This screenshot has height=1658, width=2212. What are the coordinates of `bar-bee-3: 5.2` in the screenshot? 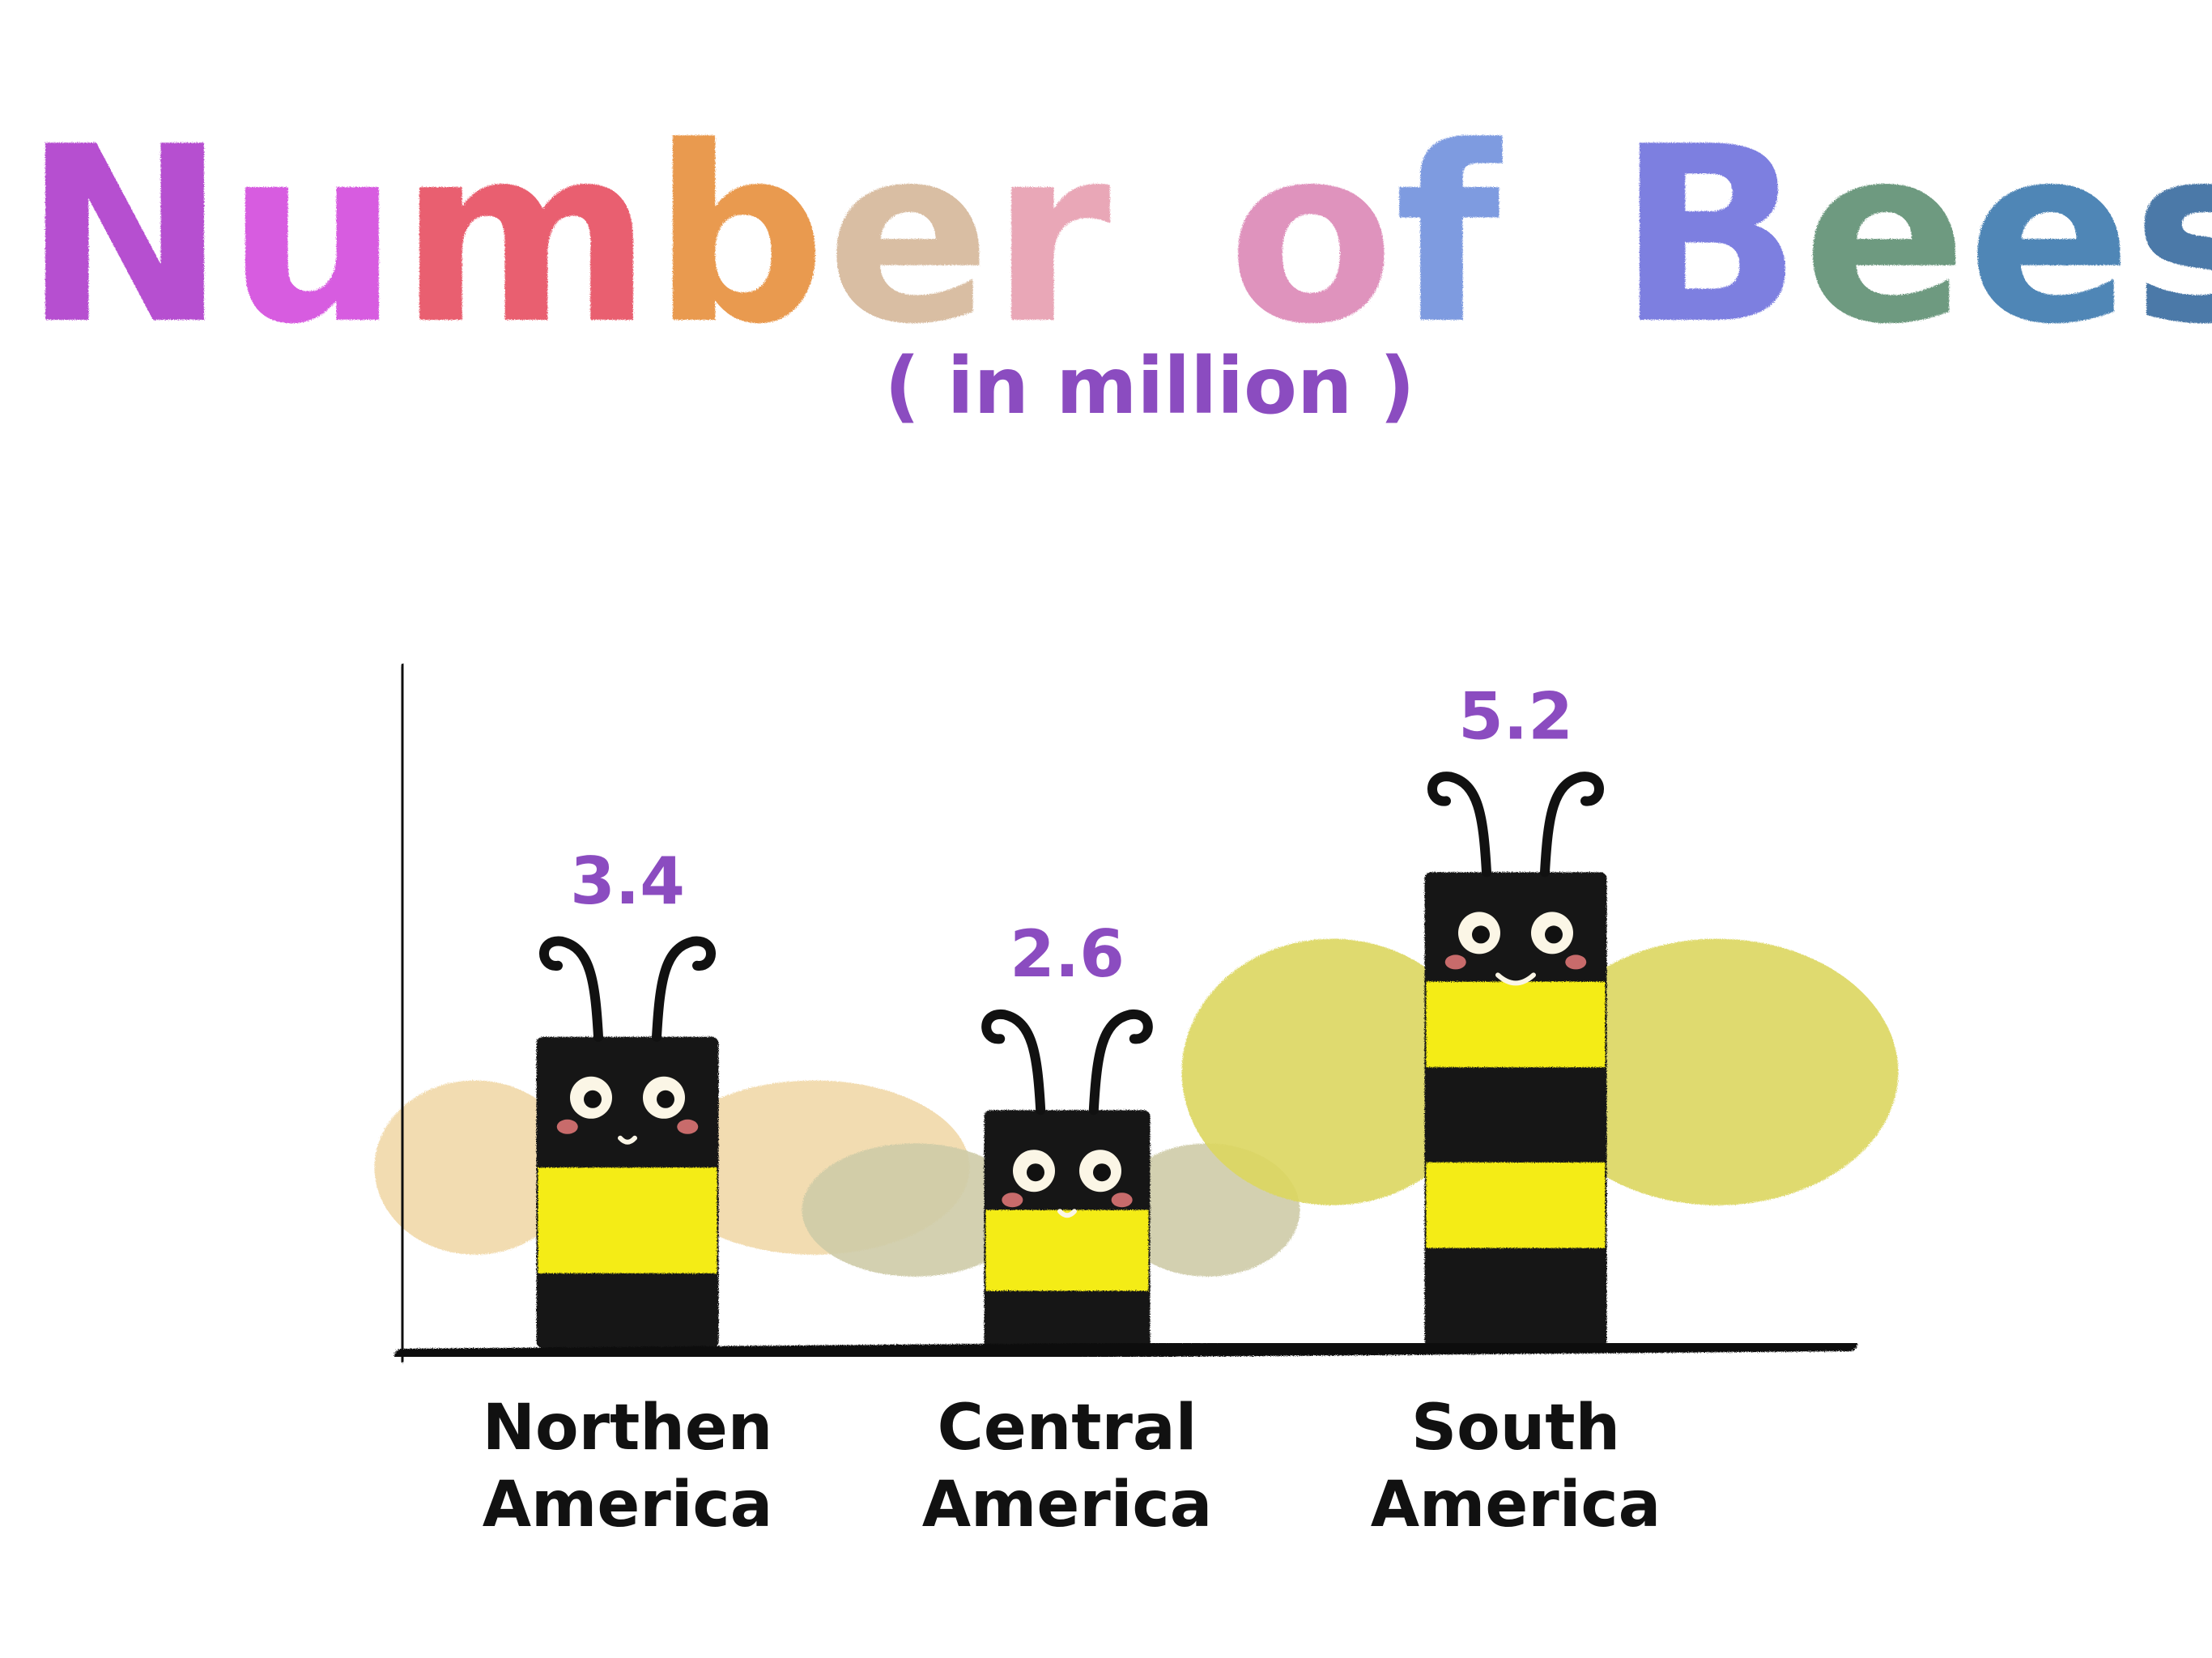 It's located at (1540, 1013).